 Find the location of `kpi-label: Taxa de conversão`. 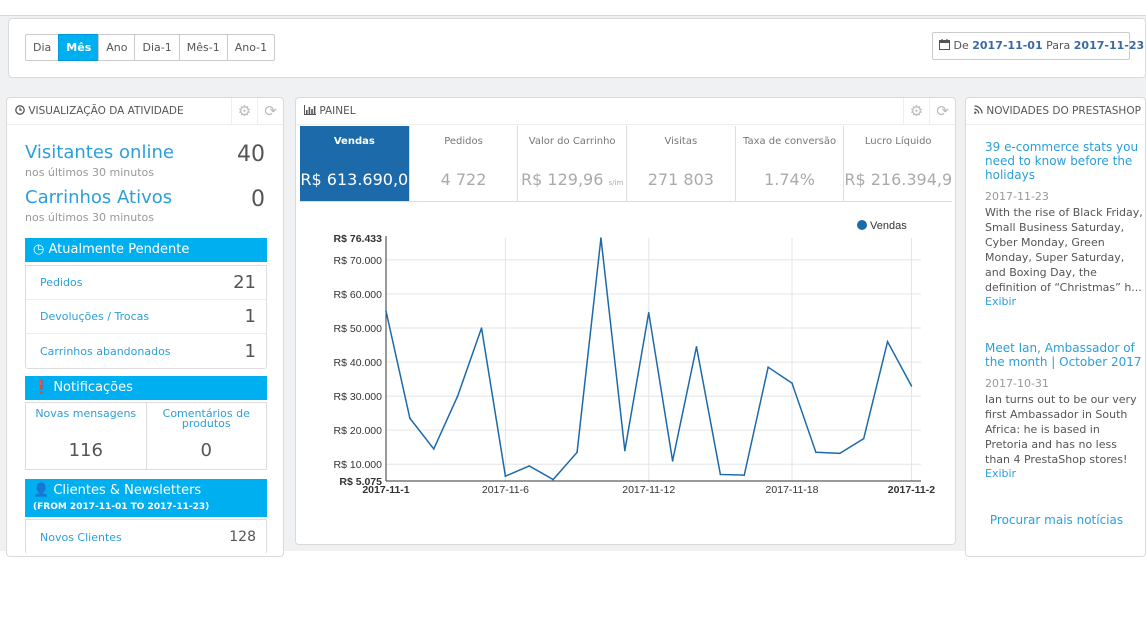

kpi-label: Taxa de conversão is located at coordinates (789, 141).